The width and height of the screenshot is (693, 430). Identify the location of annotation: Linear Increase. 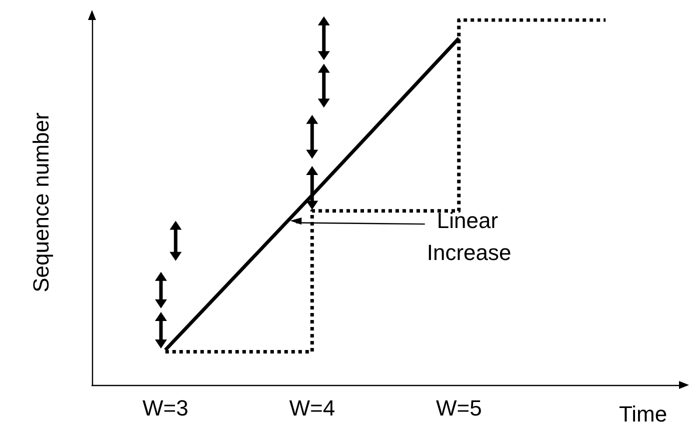
(469, 237).